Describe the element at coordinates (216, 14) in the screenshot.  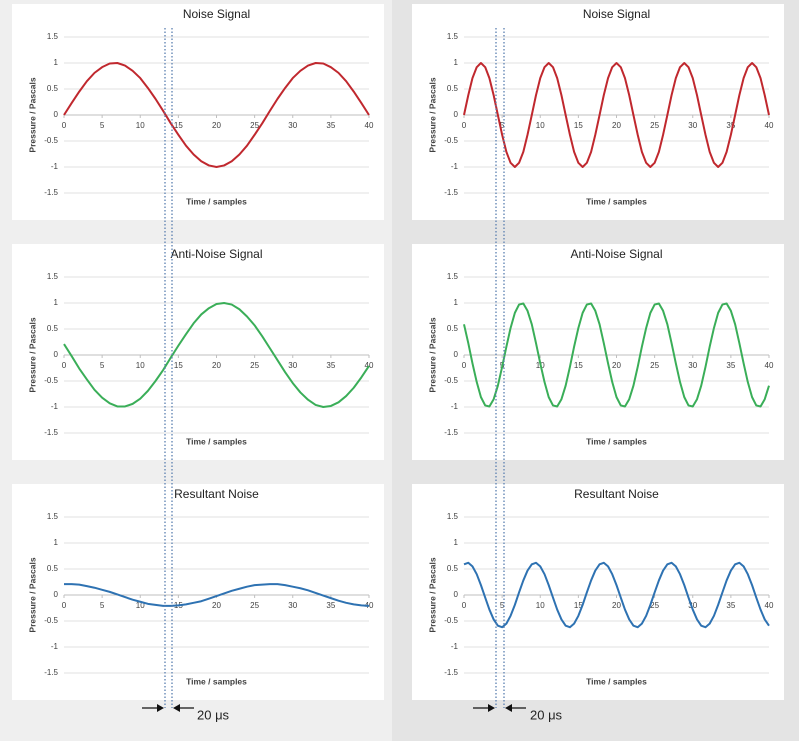
I see `chart-title: Noise Signal` at that location.